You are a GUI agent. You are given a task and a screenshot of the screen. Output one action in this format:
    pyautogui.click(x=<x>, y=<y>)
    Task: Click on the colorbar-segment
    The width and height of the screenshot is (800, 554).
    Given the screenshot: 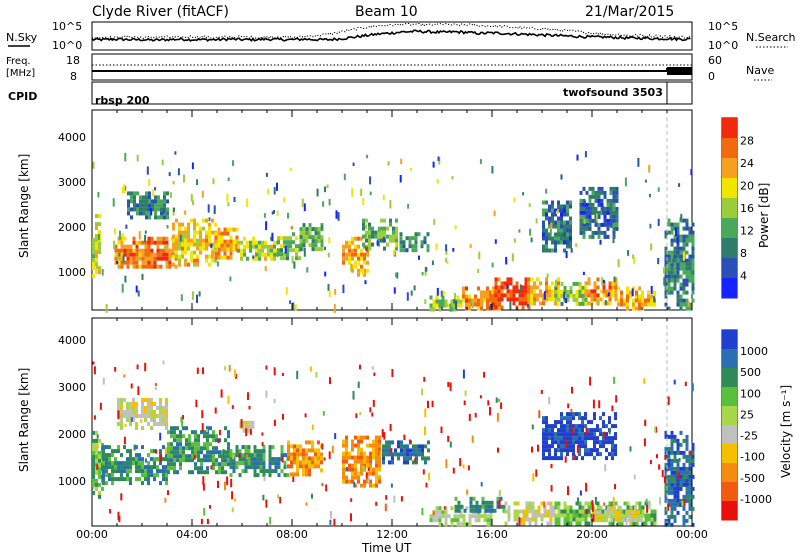 What is the action you would take?
    pyautogui.click(x=729, y=454)
    